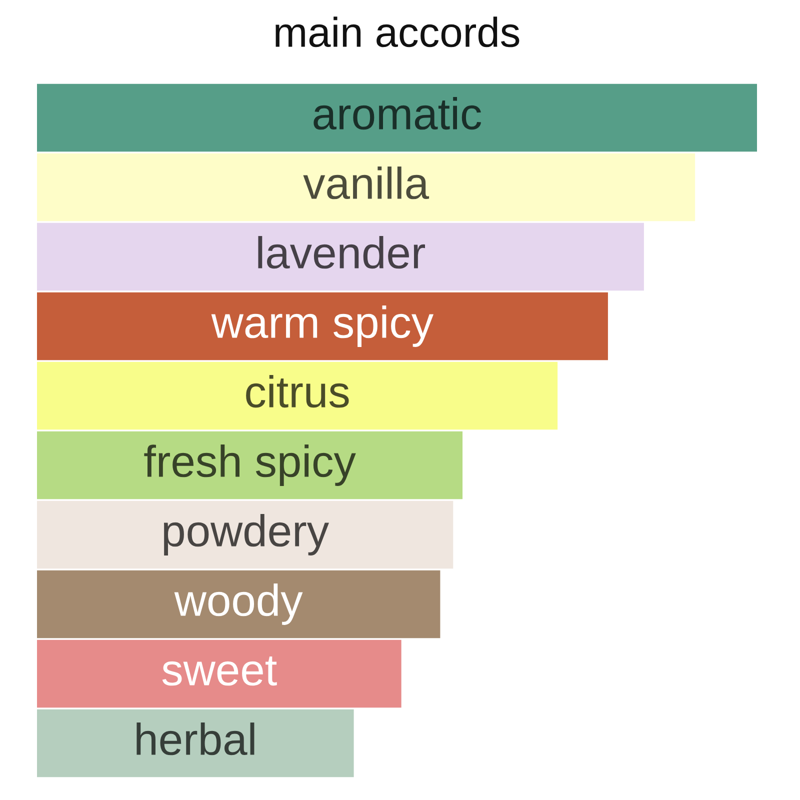 This screenshot has width=800, height=800. I want to click on y-tick-label: aromatic, so click(398, 113).